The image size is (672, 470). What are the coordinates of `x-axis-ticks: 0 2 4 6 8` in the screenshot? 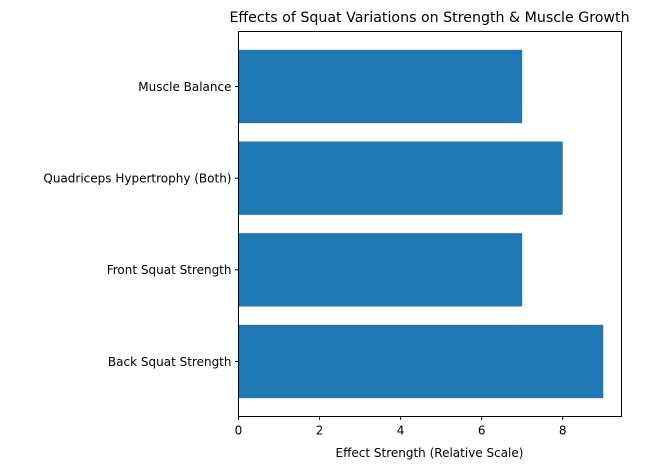 It's located at (401, 427).